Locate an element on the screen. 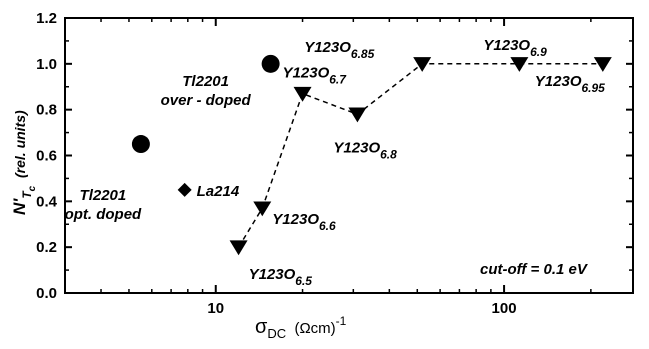 The image size is (649, 349). y123-point-label: Y123O6.85 is located at coordinates (339, 50).